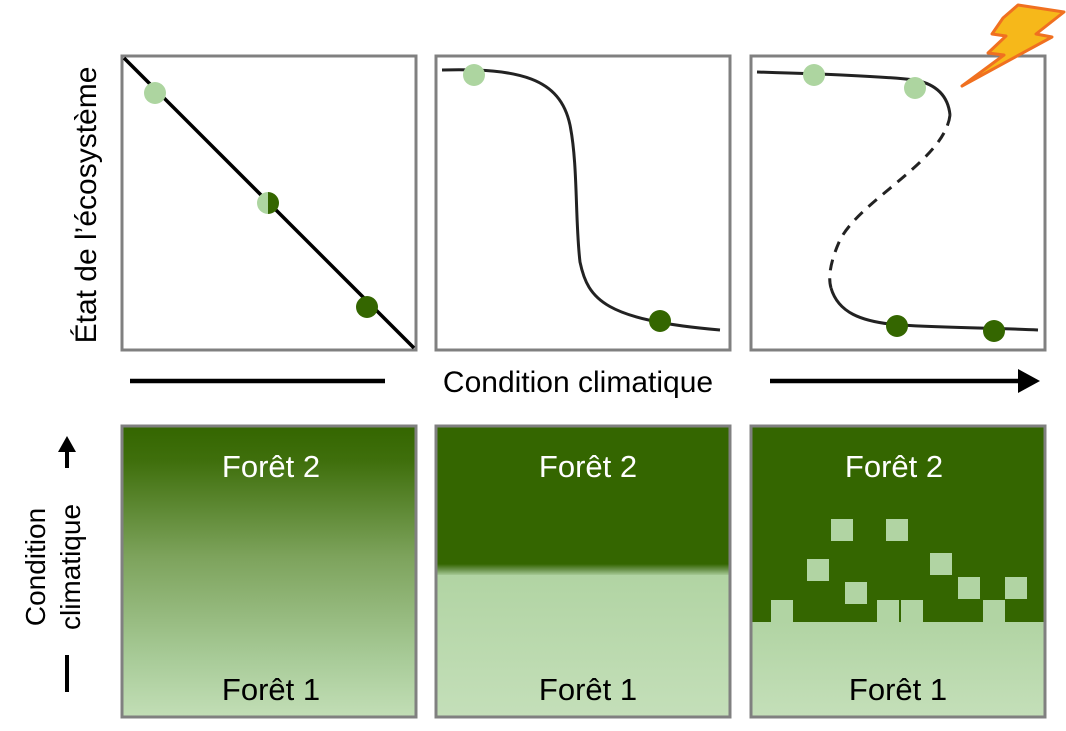  I want to click on abrupt-curve, so click(581, 200).